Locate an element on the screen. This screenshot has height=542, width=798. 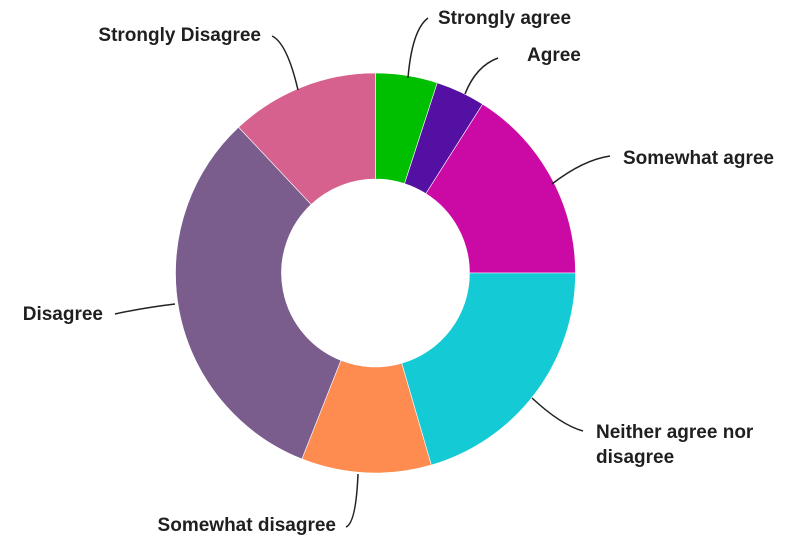
leader-strongly-disagree is located at coordinates (285, 63).